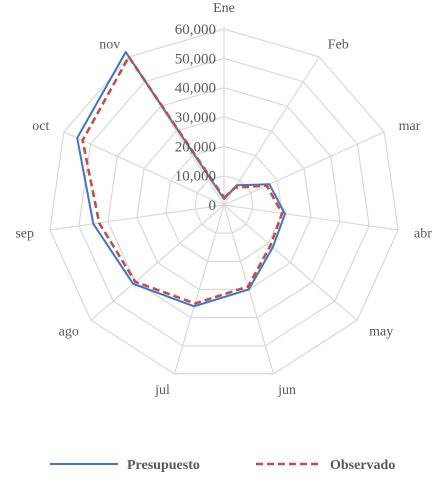  Describe the element at coordinates (362, 465) in the screenshot. I see `legend-label: Observado` at that location.